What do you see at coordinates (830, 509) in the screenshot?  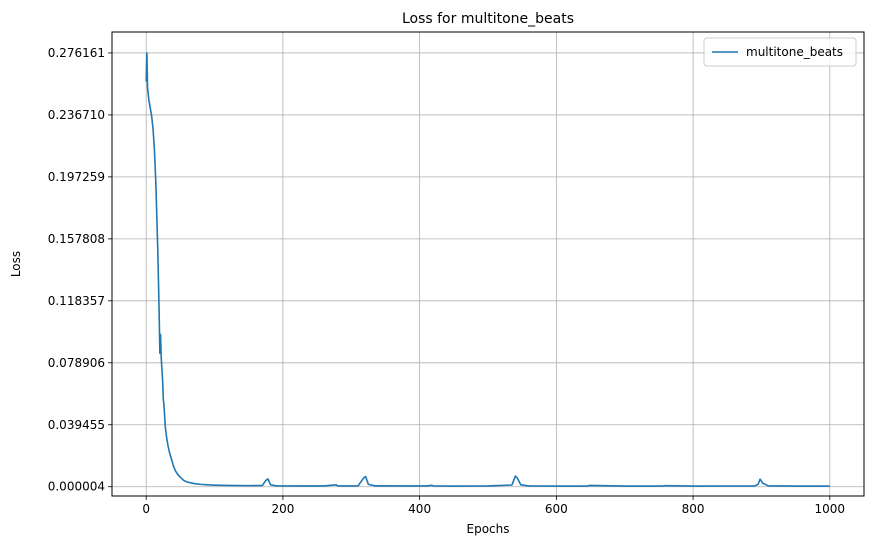 I see `x-tick-label: 1000` at bounding box center [830, 509].